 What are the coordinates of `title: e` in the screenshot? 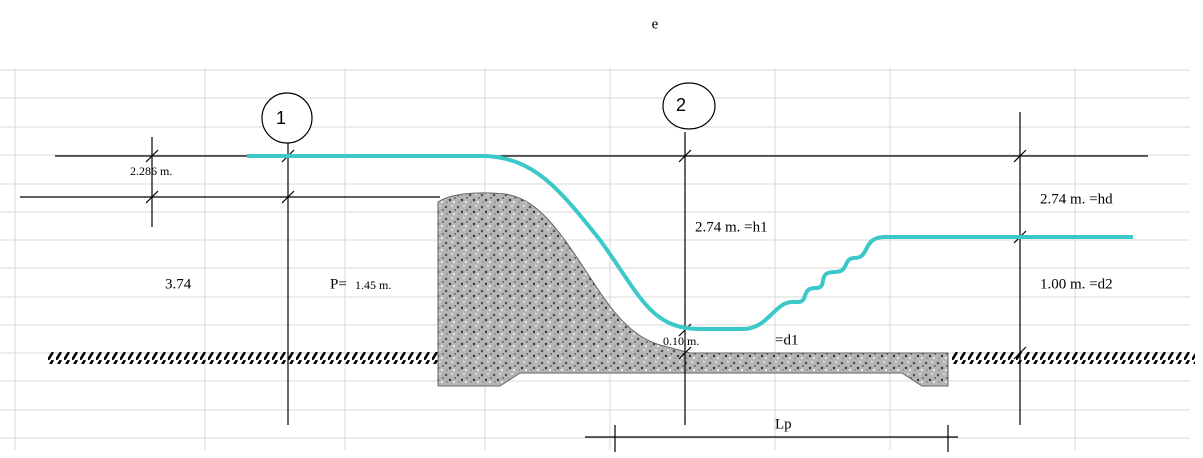 It's located at (655, 24).